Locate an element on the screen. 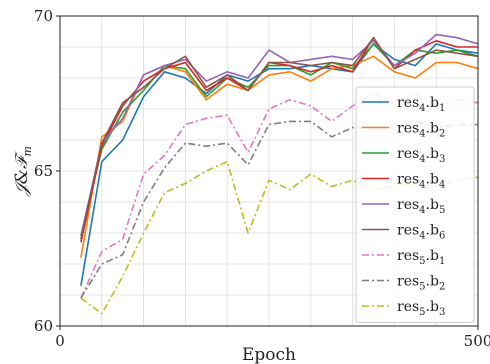 The width and height of the screenshot is (490, 364). y-tick-label: 60 is located at coordinates (43, 326).